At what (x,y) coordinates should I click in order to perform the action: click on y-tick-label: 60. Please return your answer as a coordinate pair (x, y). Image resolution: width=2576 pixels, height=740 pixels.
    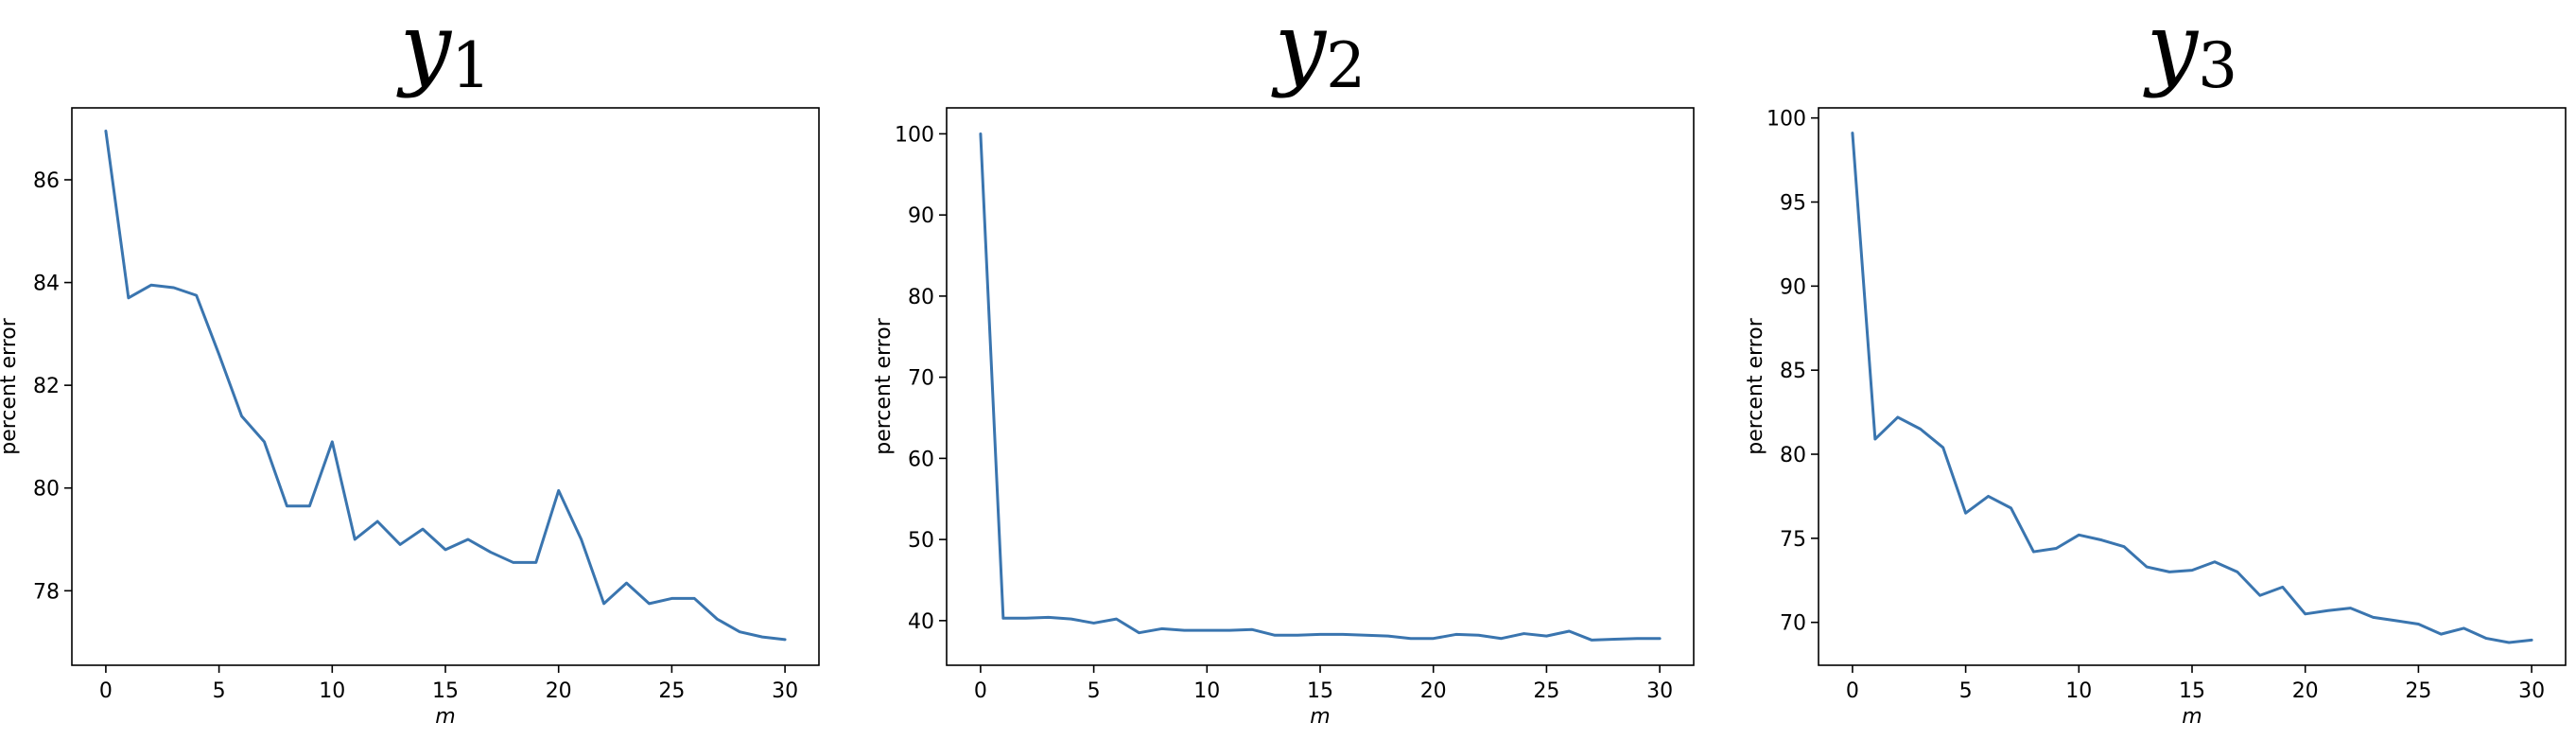
    Looking at the image, I should click on (921, 459).